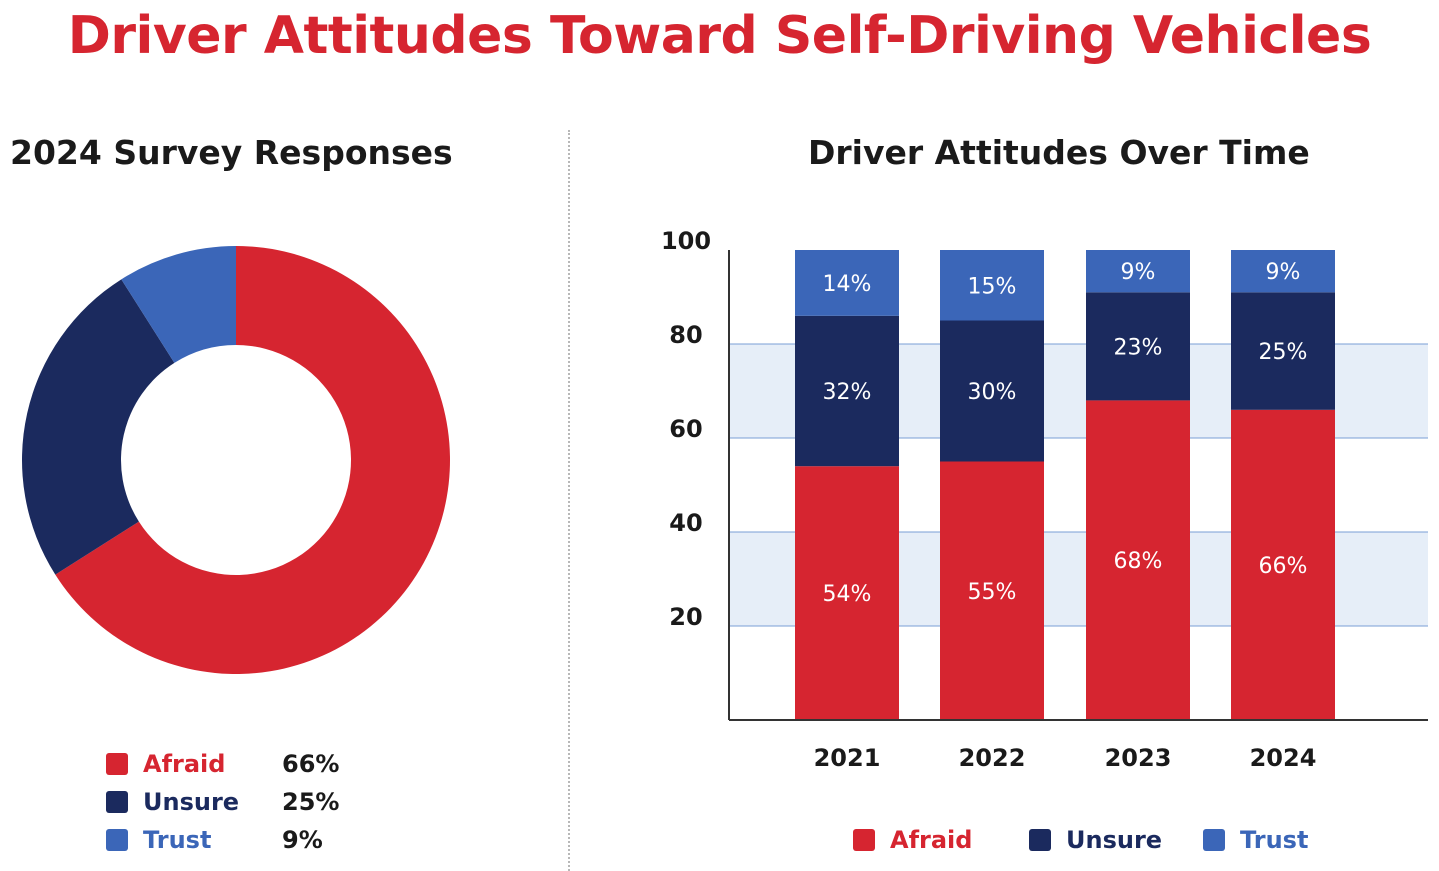  I want to click on bar-legend-label-trust: Trust, so click(1274, 840).